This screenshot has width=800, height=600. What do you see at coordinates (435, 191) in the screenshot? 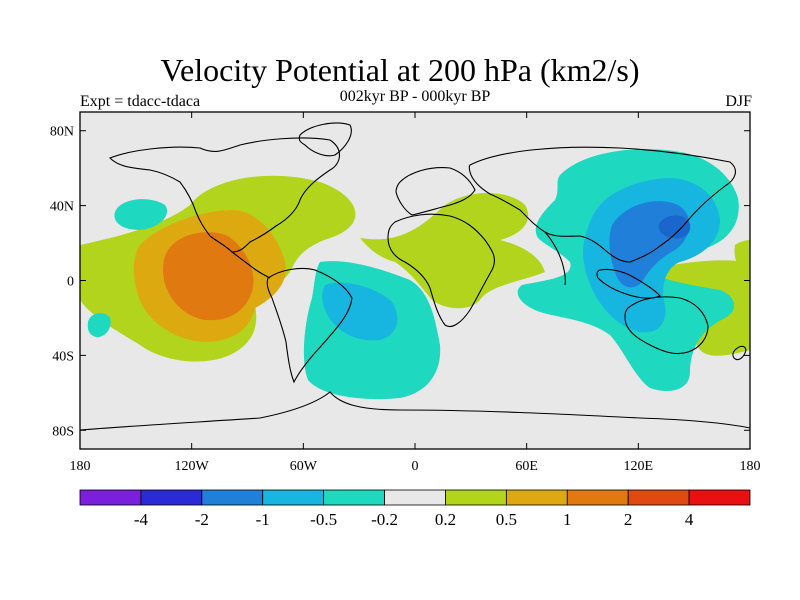
I see `europe-coast` at bounding box center [435, 191].